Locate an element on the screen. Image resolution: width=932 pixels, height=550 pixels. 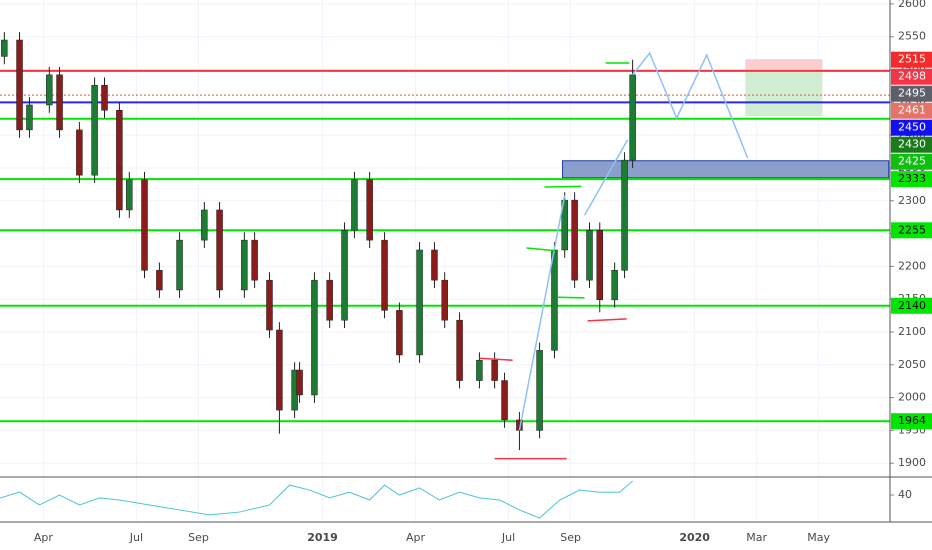
x-tick-label: 2019 is located at coordinates (322, 537).